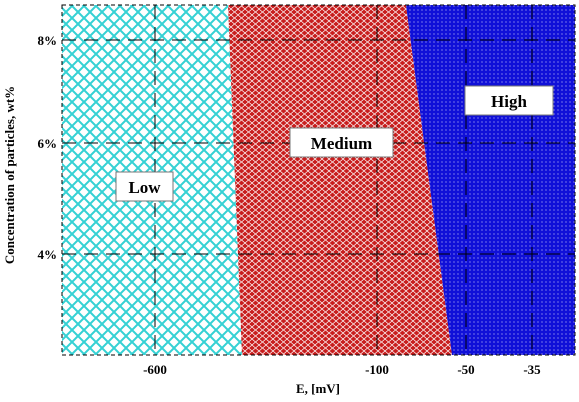 Image resolution: width=579 pixels, height=402 pixels. I want to click on region-label-high-box: High, so click(509, 100).